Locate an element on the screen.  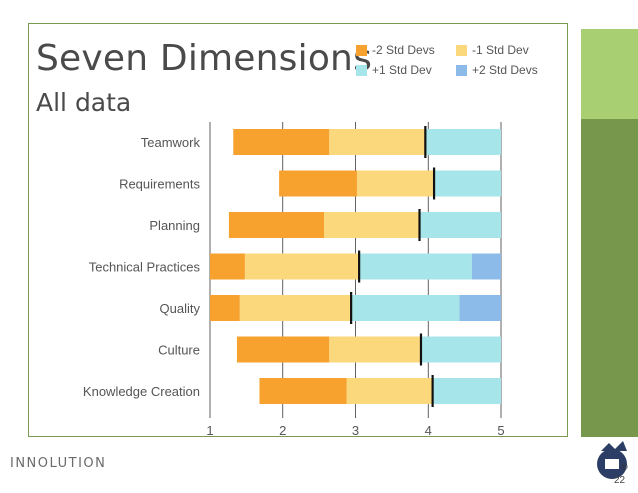
category-label: Planning is located at coordinates (174, 225).